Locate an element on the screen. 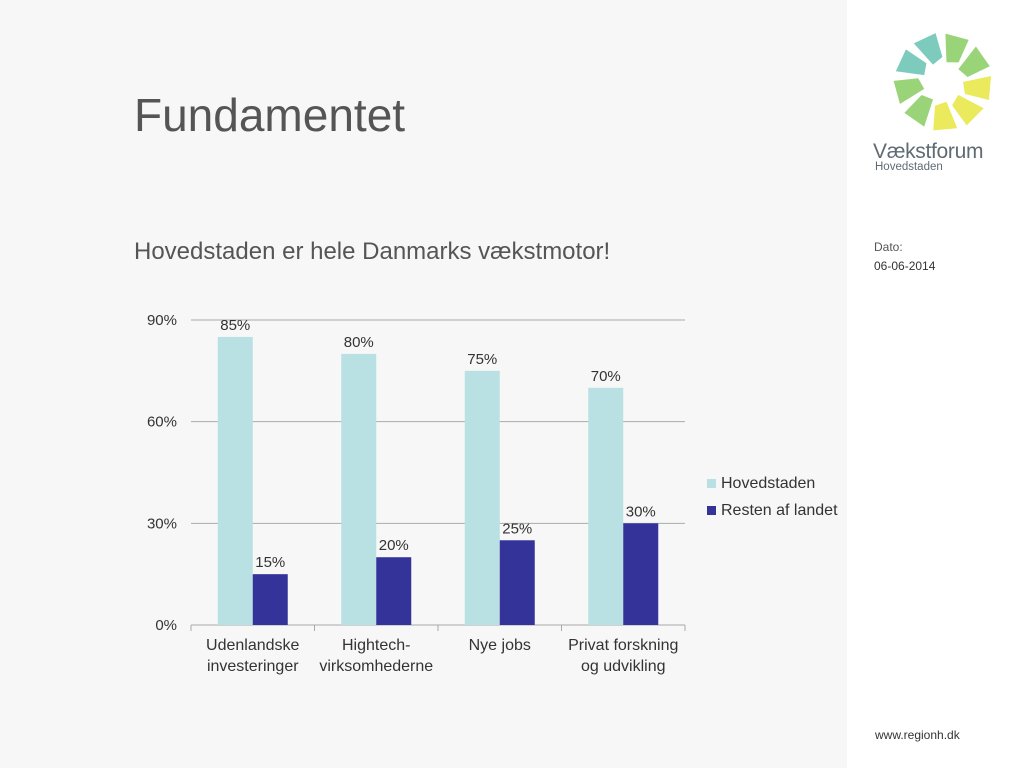 Image resolution: width=1024 pixels, height=768 pixels. category-label: Nye jobs is located at coordinates (500, 645).